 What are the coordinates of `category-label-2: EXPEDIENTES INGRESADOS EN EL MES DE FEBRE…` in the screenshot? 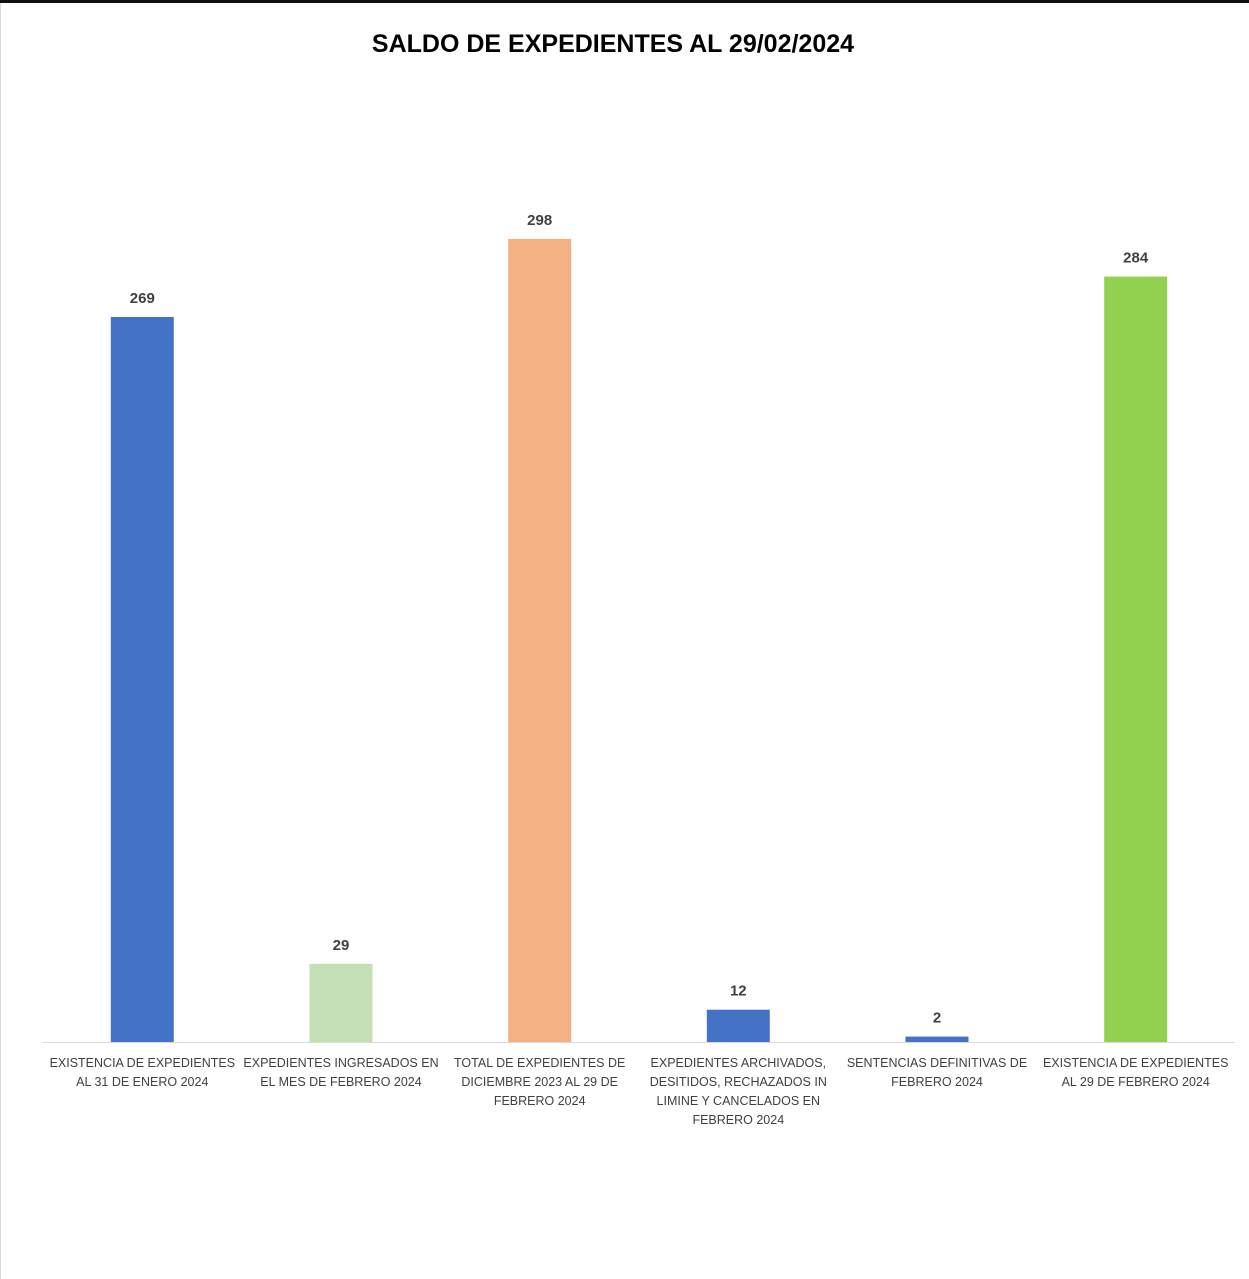 It's located at (340, 1072).